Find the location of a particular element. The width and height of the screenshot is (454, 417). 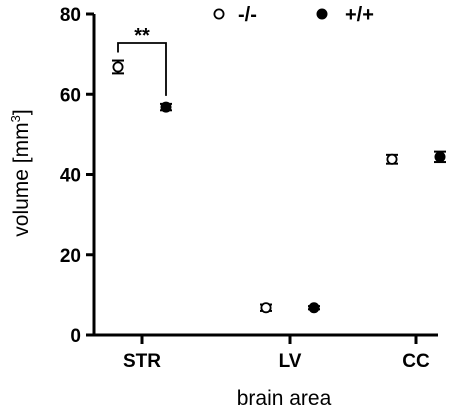

y-tick-label: 60 is located at coordinates (70, 95).